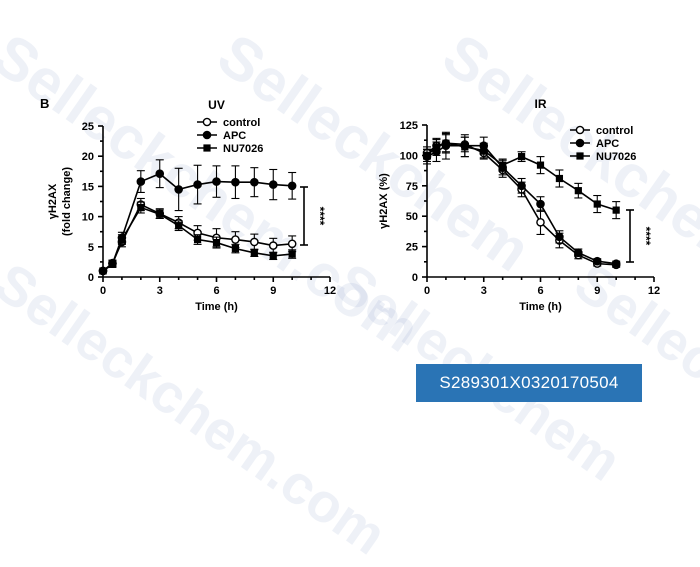 The height and width of the screenshot is (567, 700). I want to click on y-tick-label: 10, so click(88, 218).